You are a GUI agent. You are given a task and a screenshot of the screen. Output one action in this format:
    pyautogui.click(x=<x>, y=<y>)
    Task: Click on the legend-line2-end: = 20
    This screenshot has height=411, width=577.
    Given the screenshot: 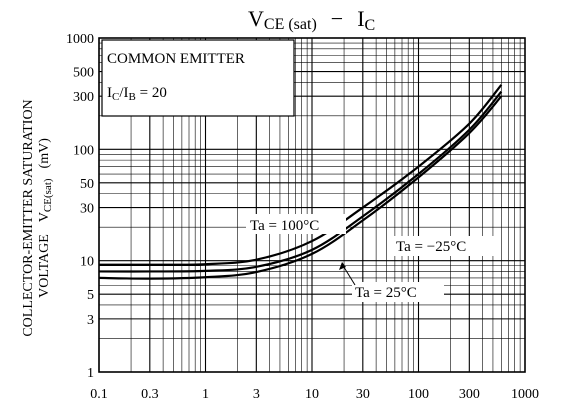 What is the action you would take?
    pyautogui.click(x=151, y=93)
    